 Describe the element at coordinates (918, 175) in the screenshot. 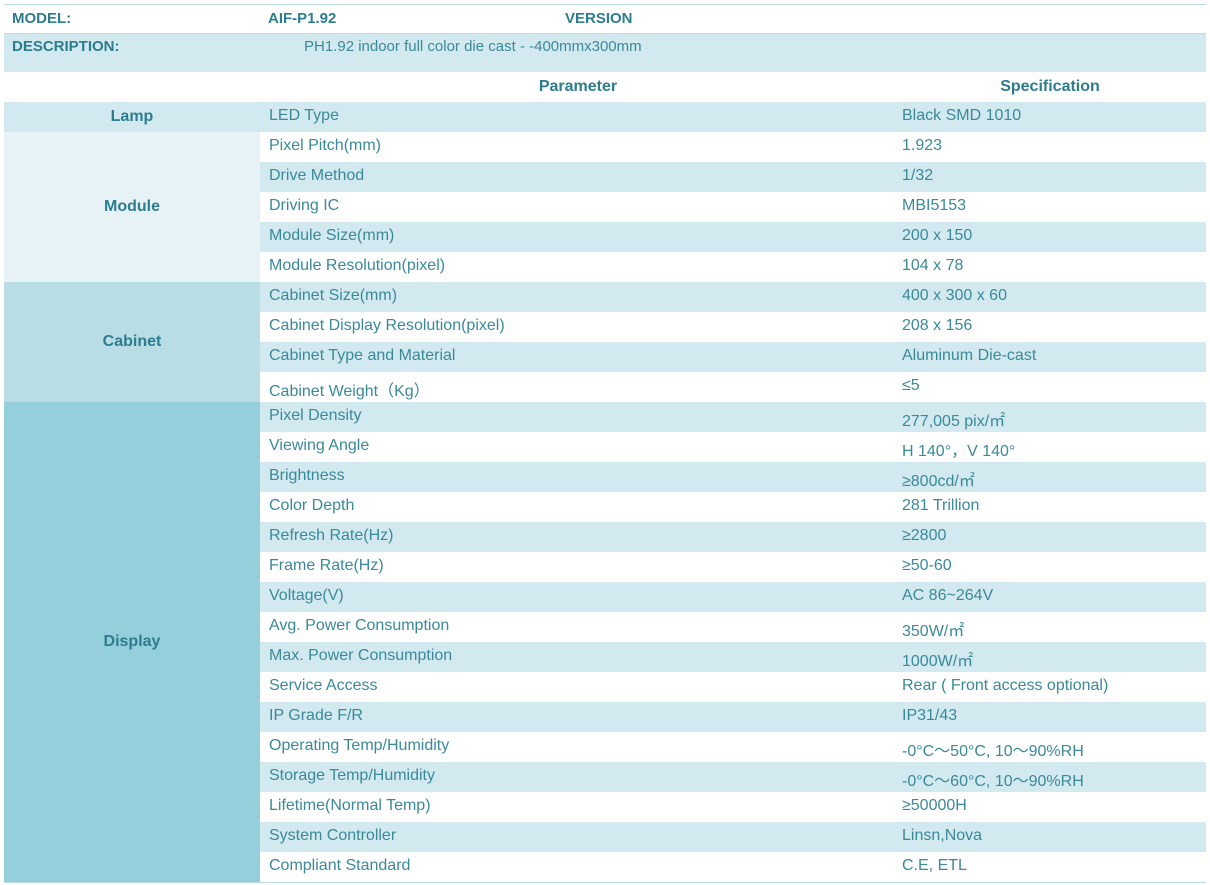

I see `specification-cell: 1/32` at that location.